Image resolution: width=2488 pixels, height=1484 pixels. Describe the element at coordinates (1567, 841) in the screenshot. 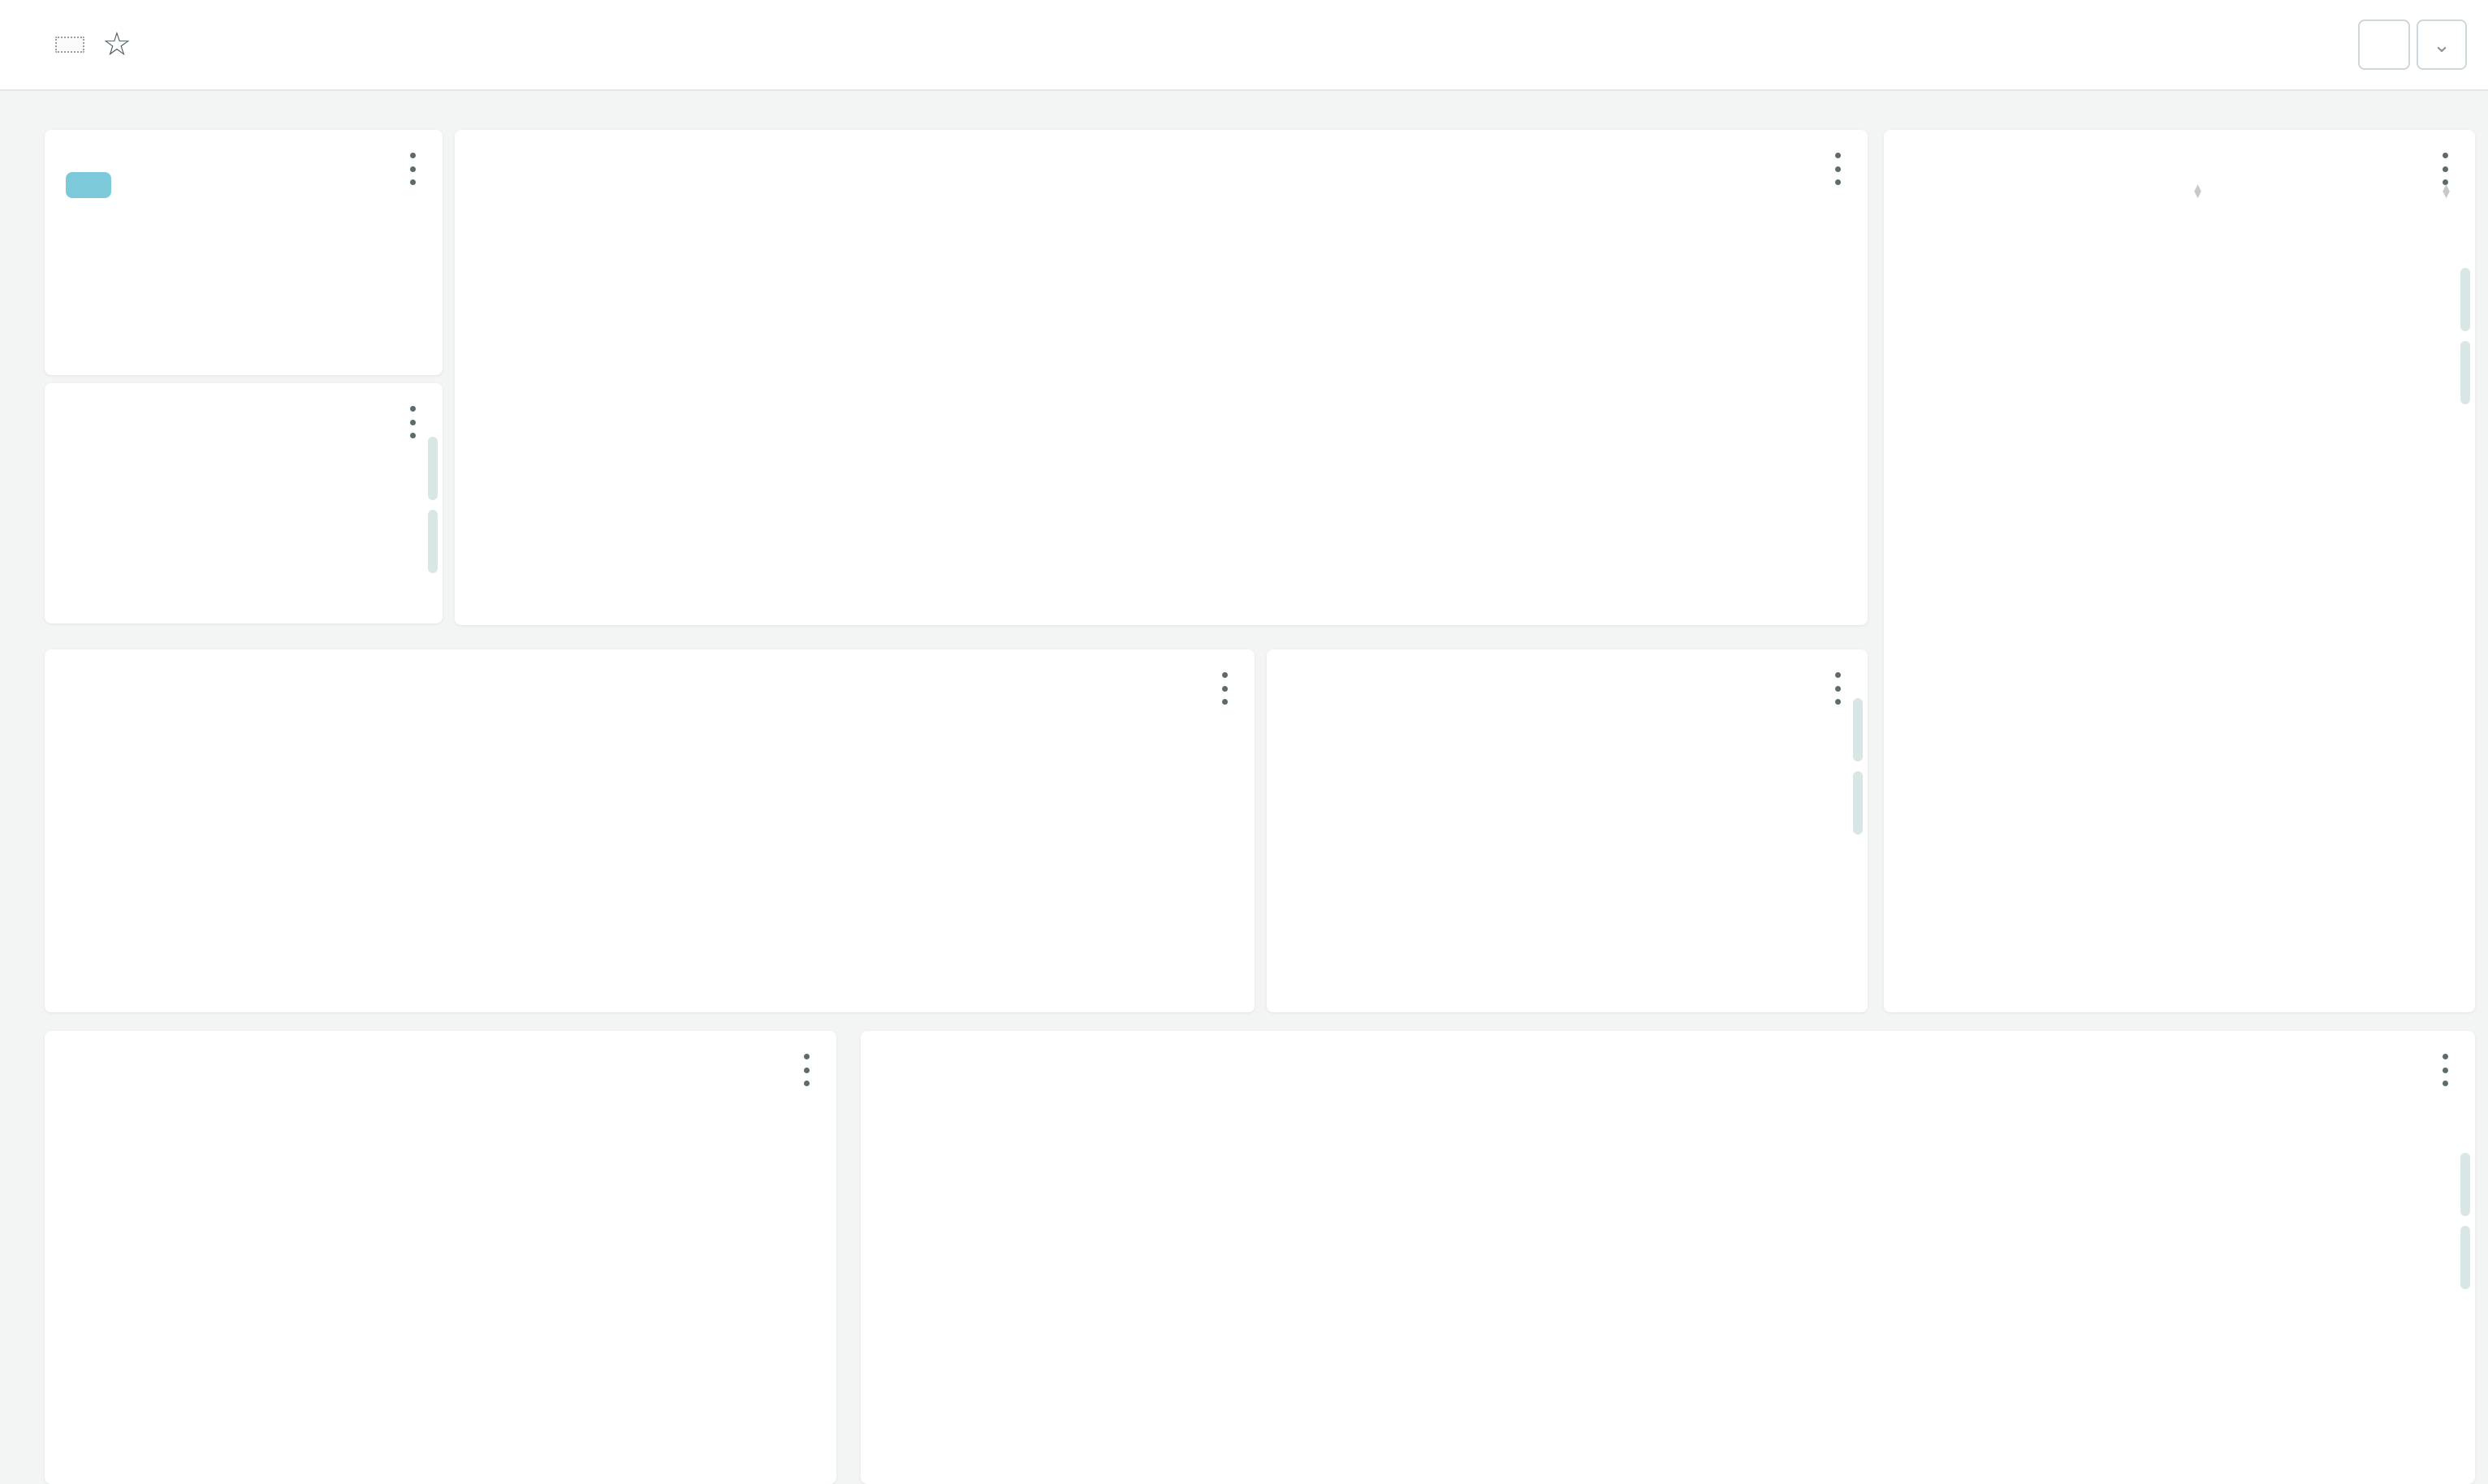

I see `rural-sunburst-chart` at that location.